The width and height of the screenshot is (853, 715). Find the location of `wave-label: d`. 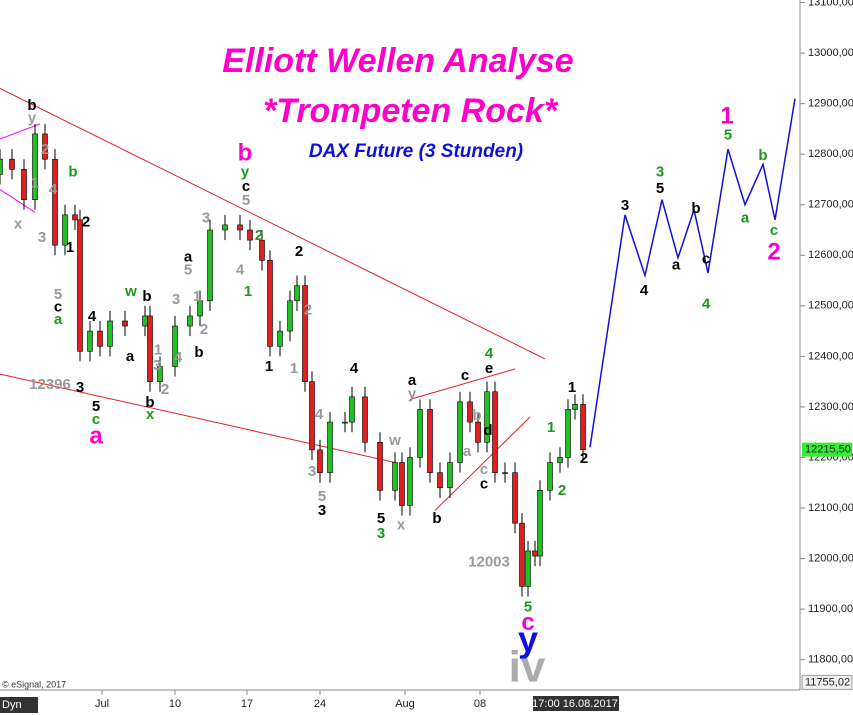

wave-label: d is located at coordinates (487, 430).